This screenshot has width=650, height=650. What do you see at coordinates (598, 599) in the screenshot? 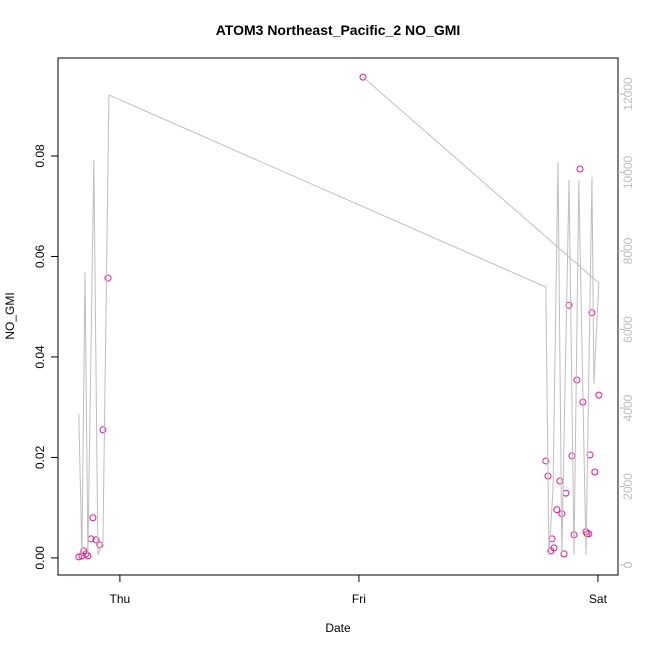
I see `x-tick-label: Sat` at bounding box center [598, 599].